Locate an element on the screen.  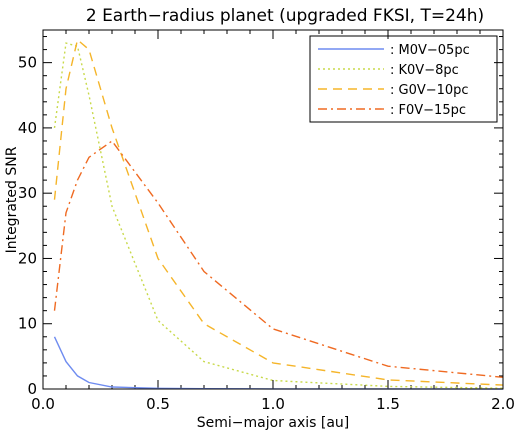
x-tick-label: 1.5 is located at coordinates (388, 404).